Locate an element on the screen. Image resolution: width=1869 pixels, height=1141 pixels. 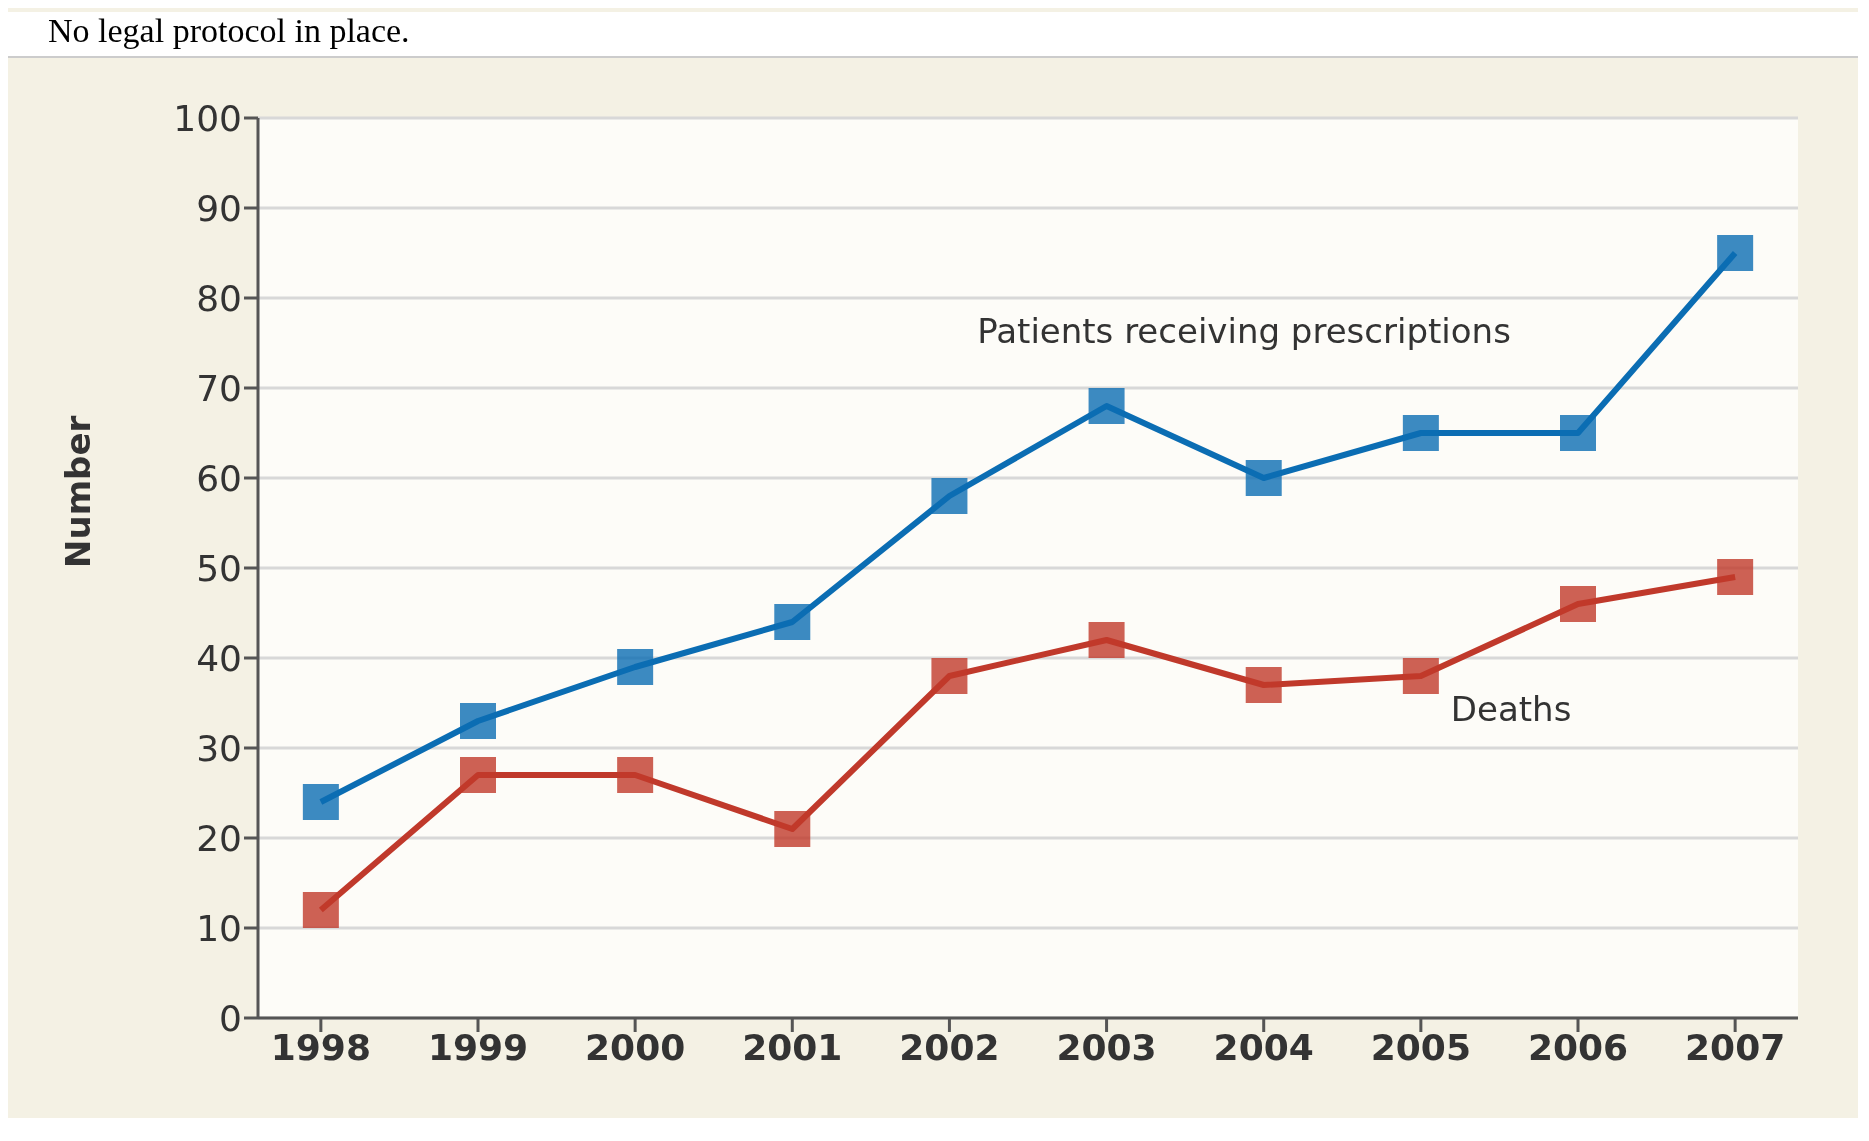
x-tick-label: 2002 is located at coordinates (949, 1047).